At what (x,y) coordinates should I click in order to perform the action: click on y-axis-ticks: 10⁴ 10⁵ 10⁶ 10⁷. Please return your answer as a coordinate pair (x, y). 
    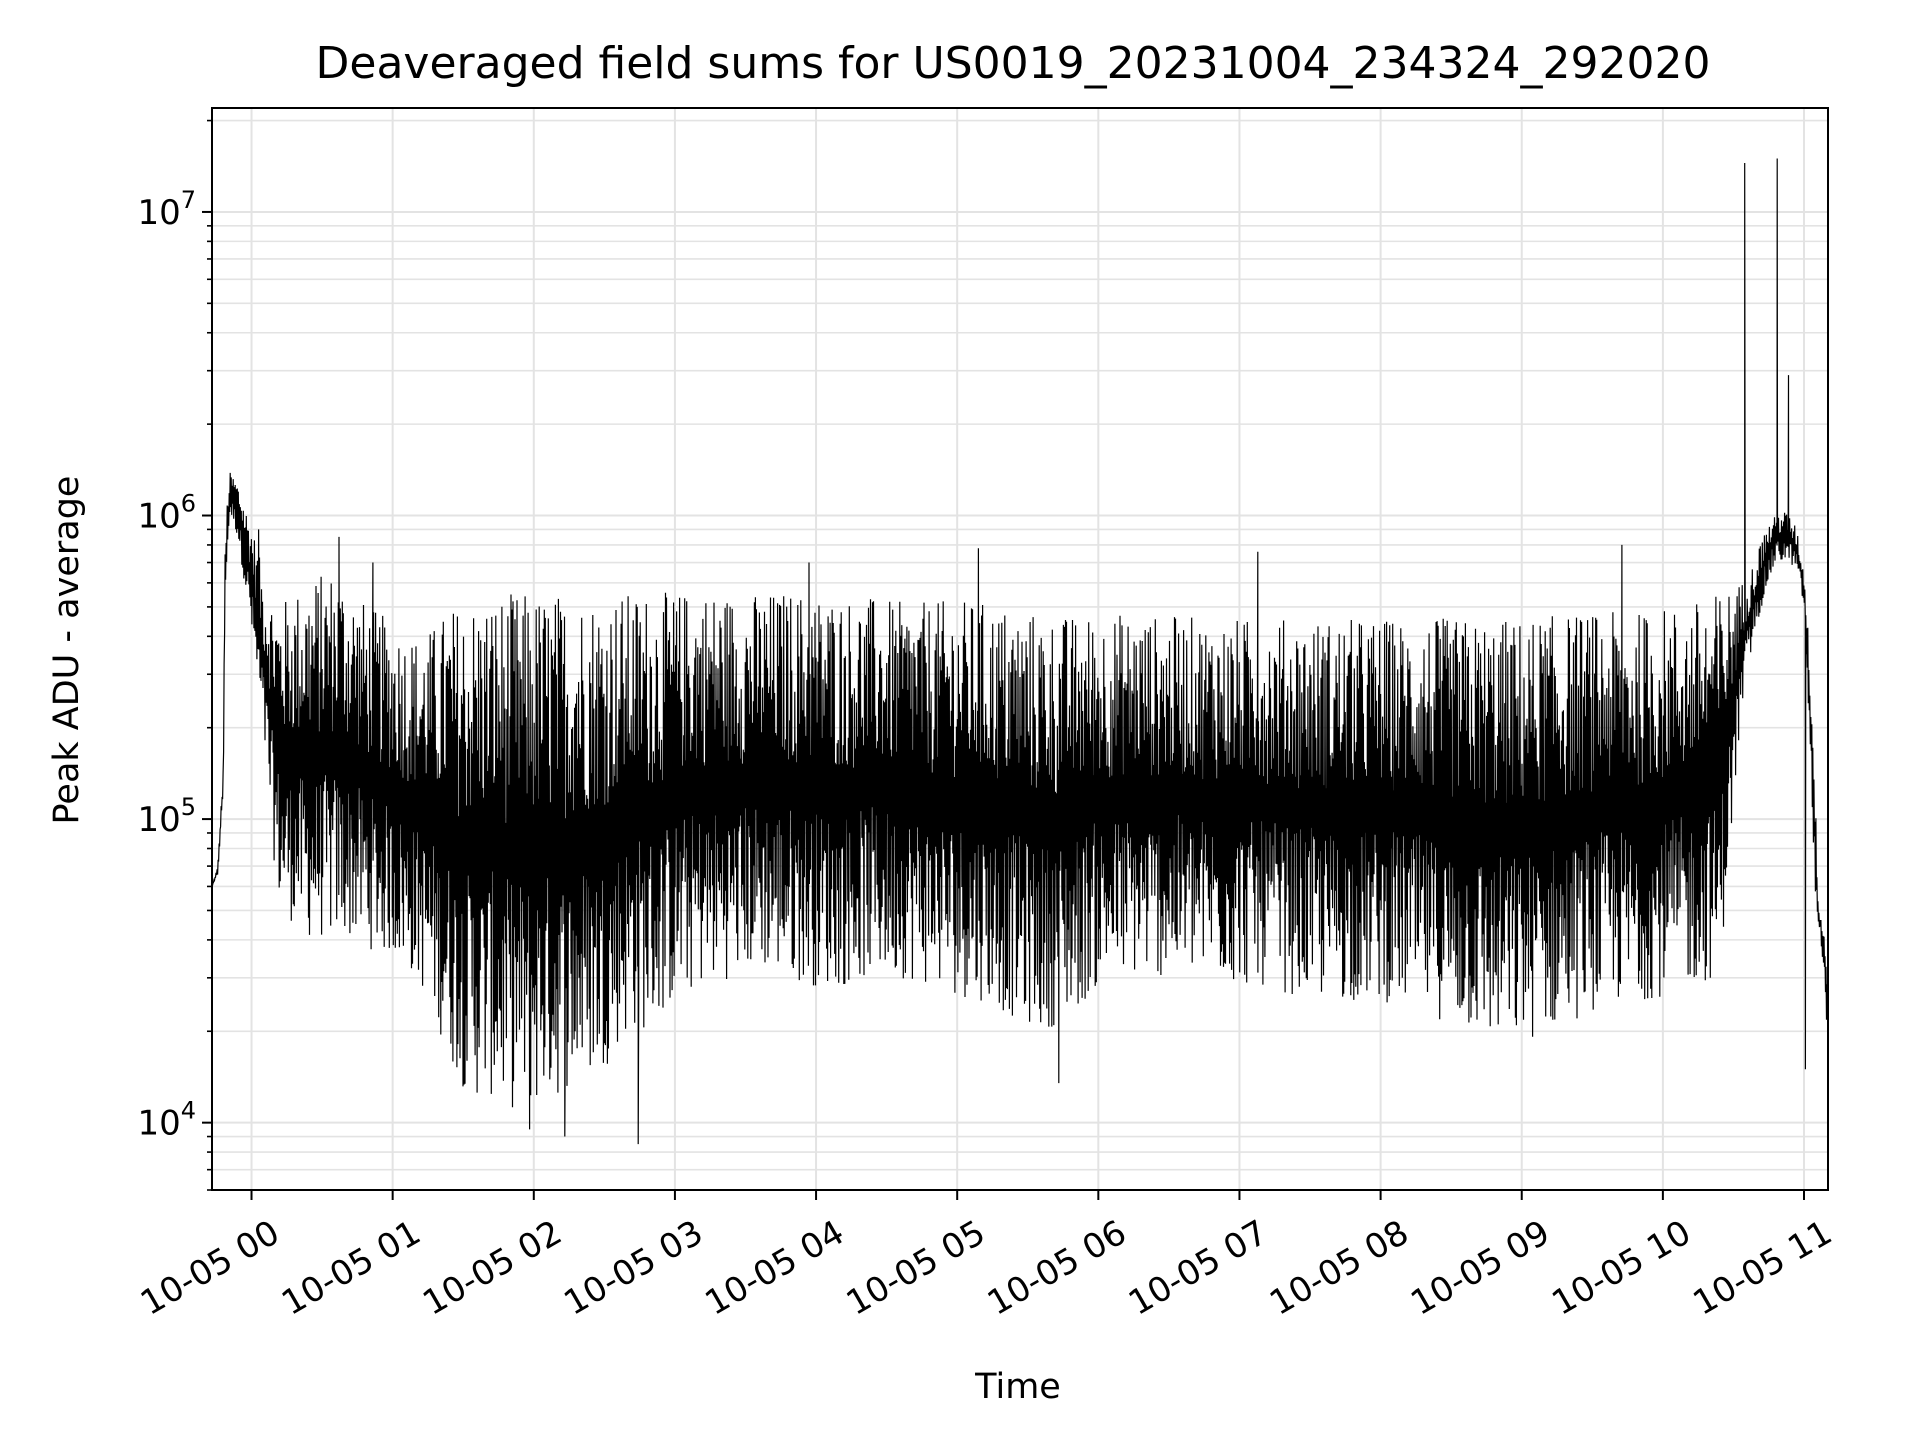
    Looking at the image, I should click on (174, 655).